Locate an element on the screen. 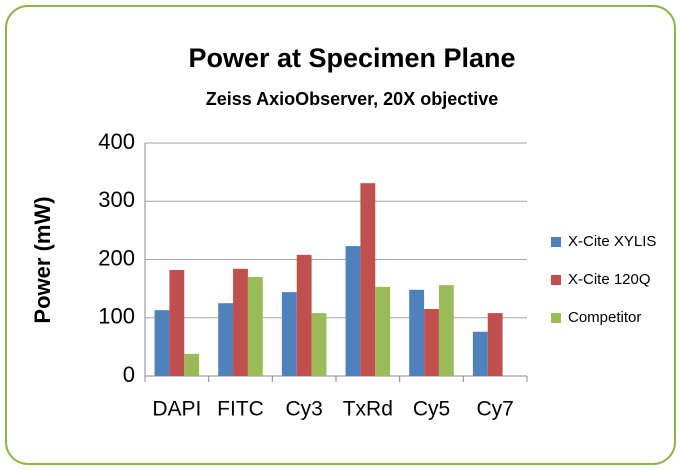 This screenshot has height=470, width=681. x-tick-label: TxRd is located at coordinates (368, 409).